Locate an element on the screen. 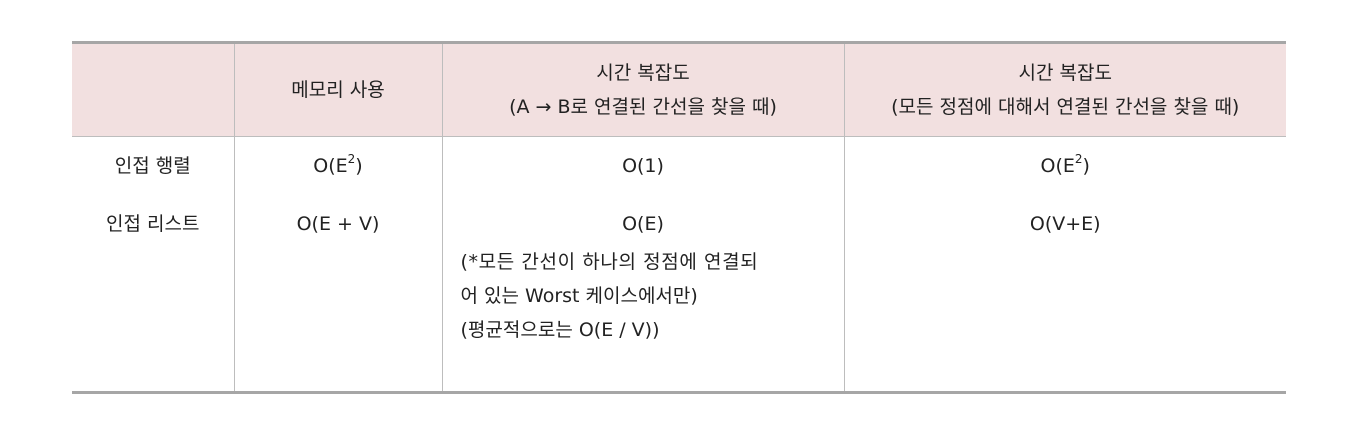 The height and width of the screenshot is (430, 1346). note-line: (평균적으로는 O(E / V)) is located at coordinates (560, 330).